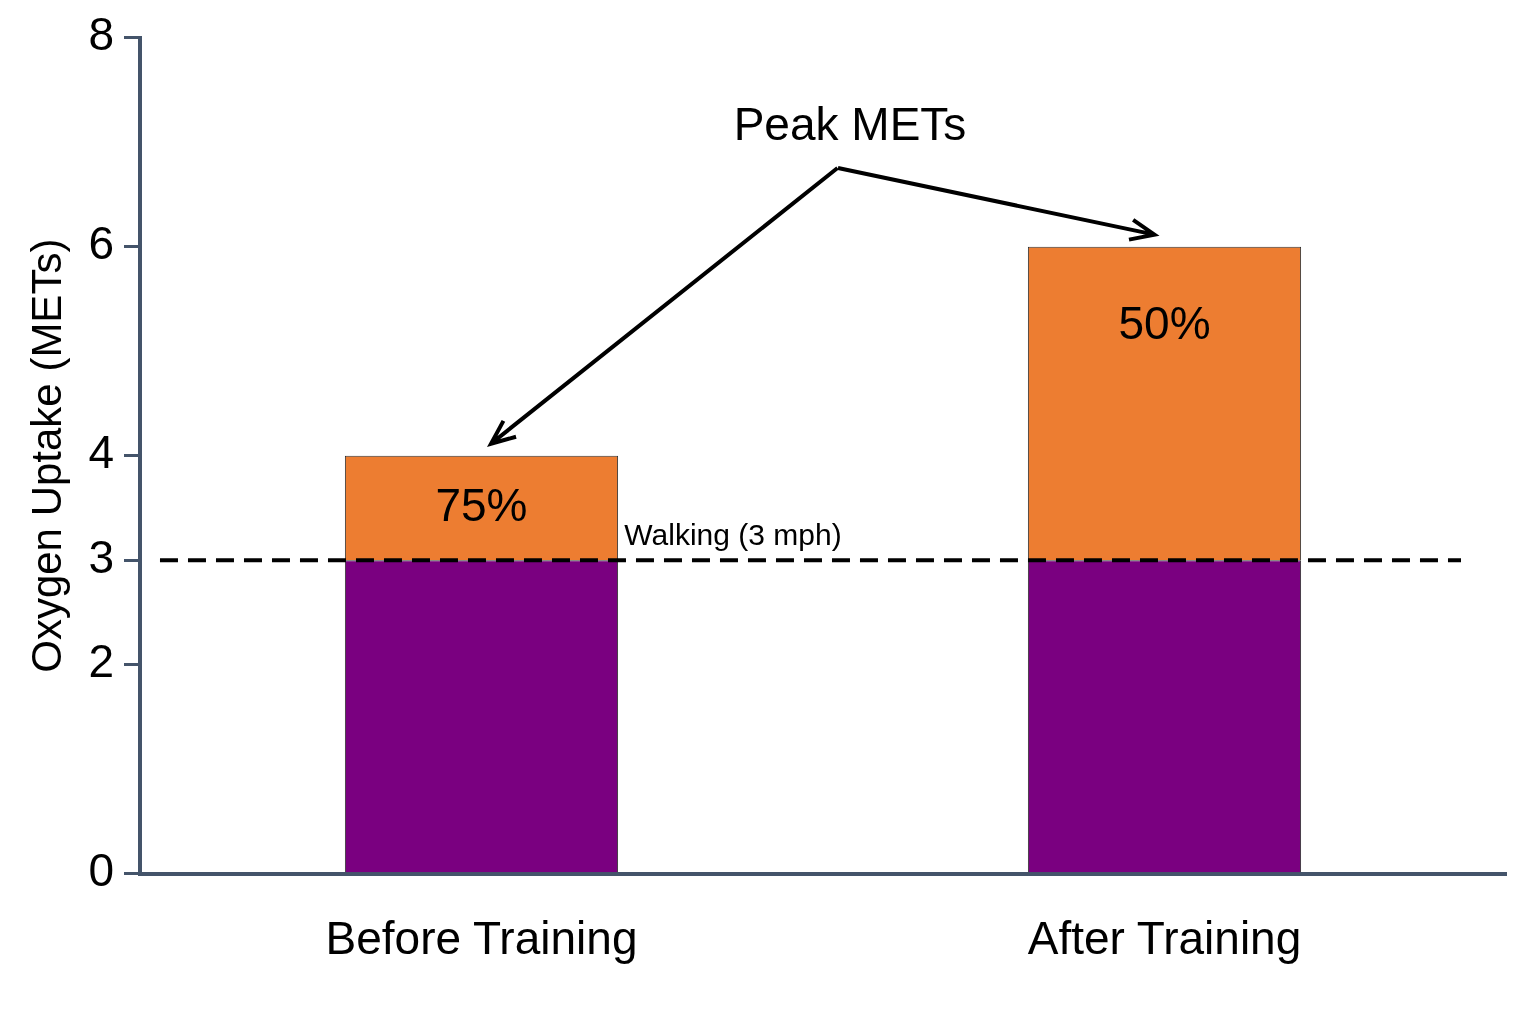 The height and width of the screenshot is (1019, 1524). I want to click on annotation: 75%, so click(481, 504).